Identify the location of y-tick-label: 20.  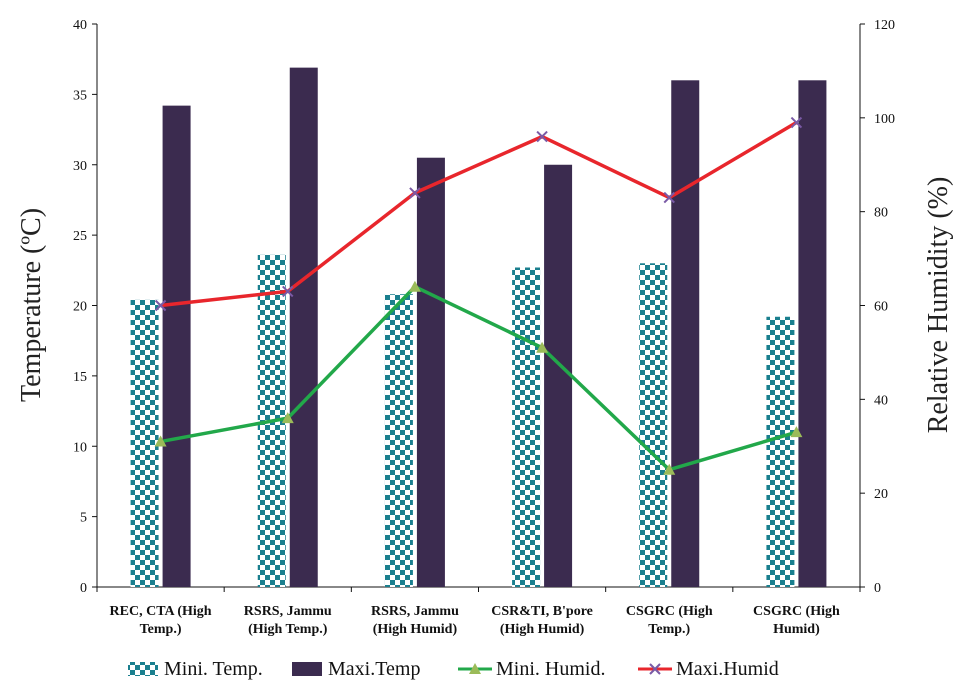
(80, 307).